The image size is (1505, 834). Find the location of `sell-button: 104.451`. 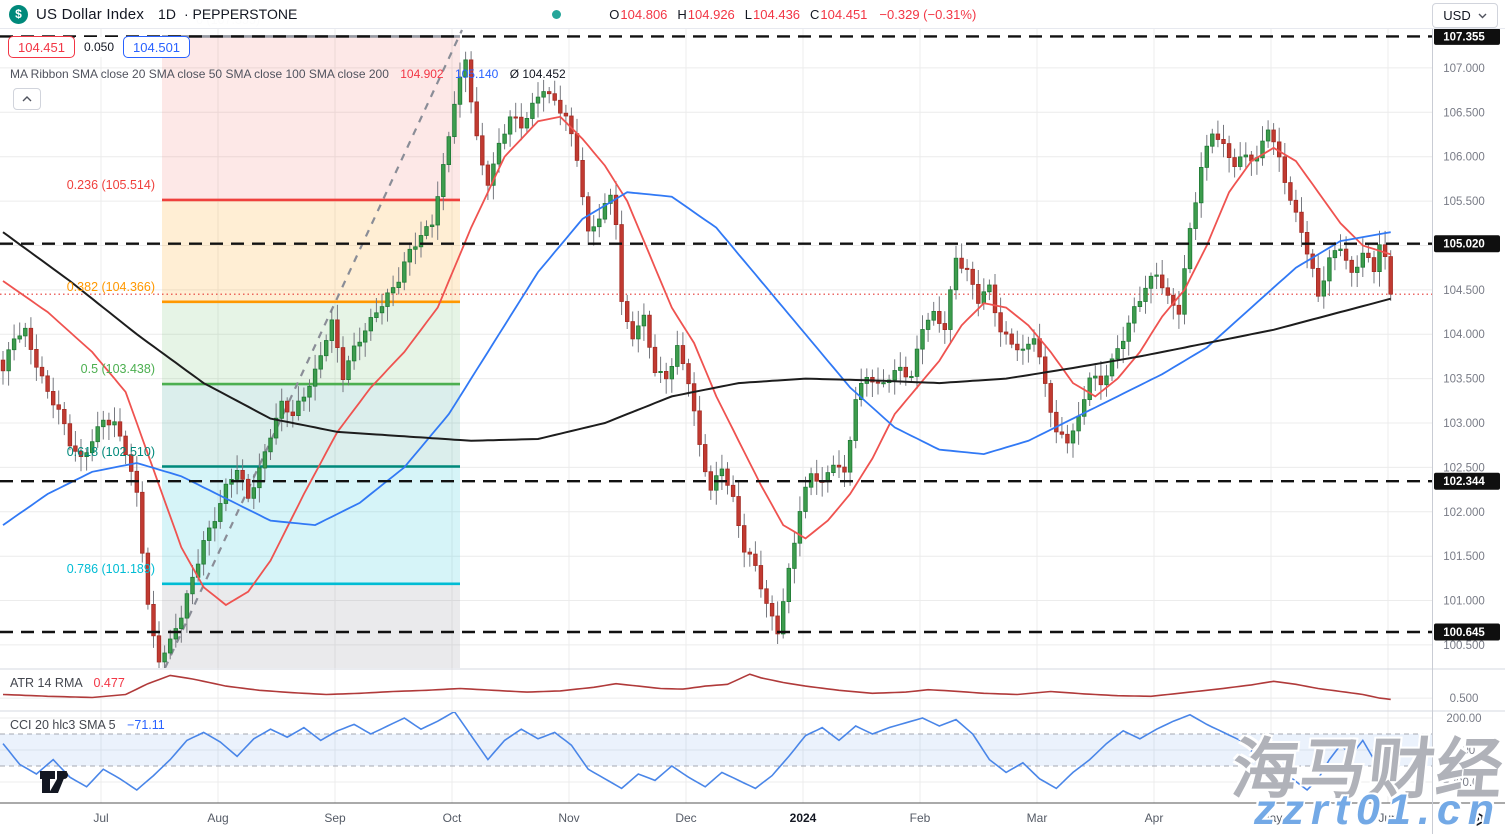

sell-button: 104.451 is located at coordinates (41, 47).